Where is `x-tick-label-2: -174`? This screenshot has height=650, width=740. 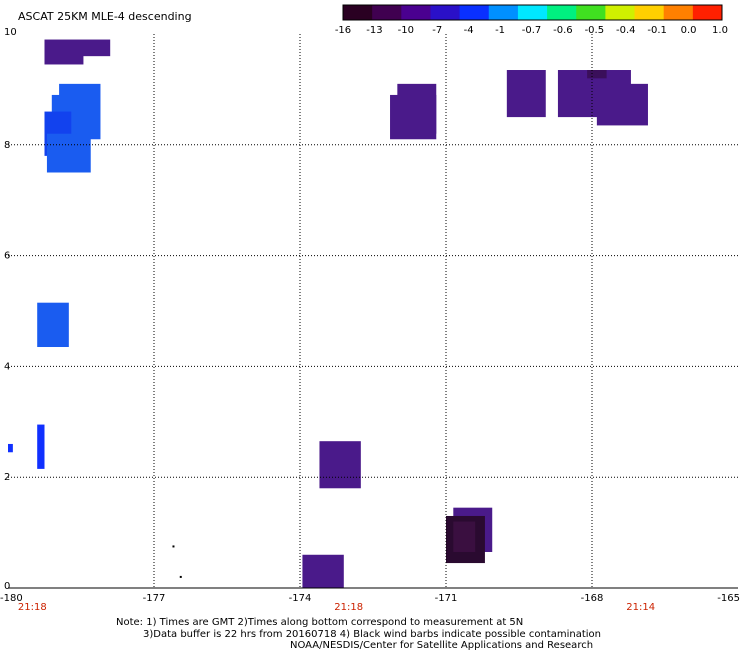 x-tick-label-2: -174 is located at coordinates (300, 598).